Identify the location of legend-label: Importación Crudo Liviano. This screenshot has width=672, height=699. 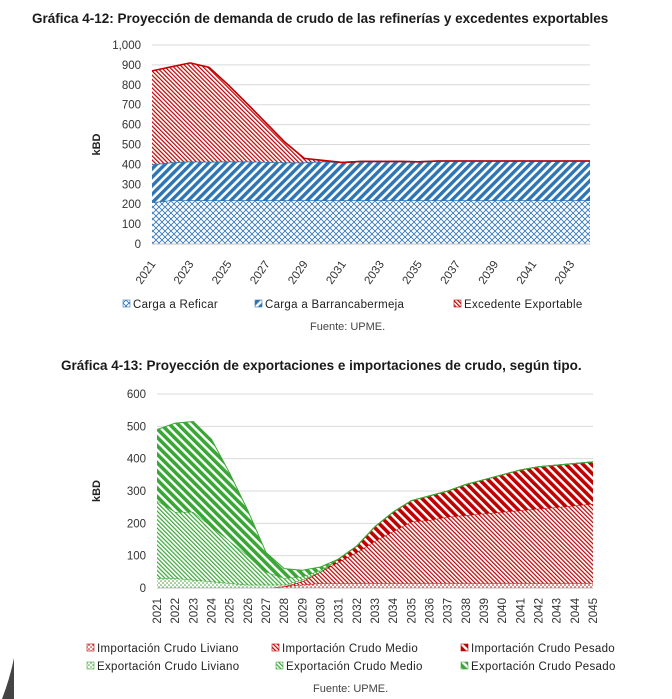
(168, 649).